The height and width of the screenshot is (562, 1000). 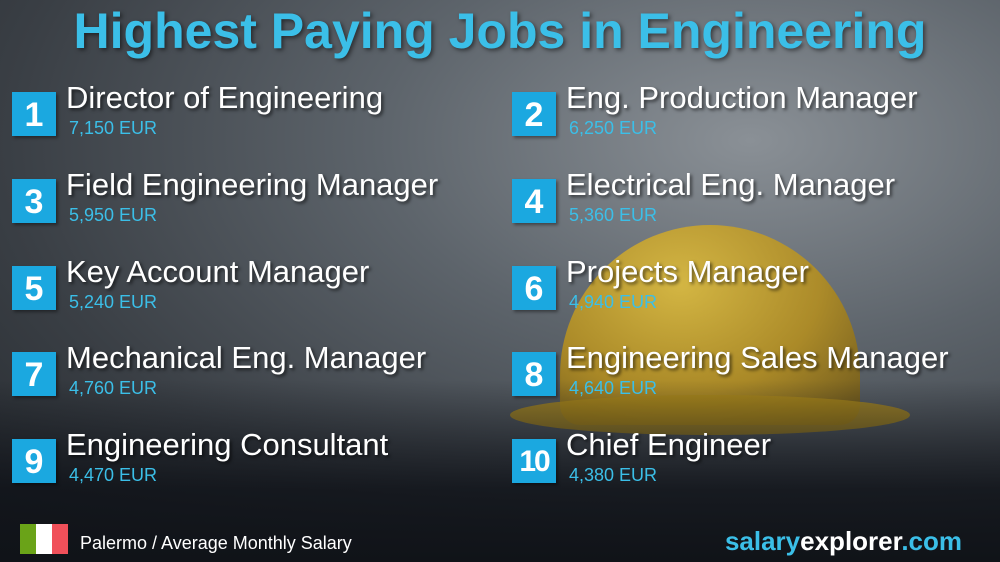 I want to click on job-item: 5 Key Account Manager 5,240 EUR, so click(x=252, y=293).